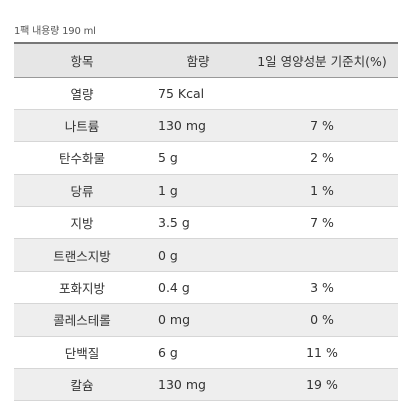  Describe the element at coordinates (322, 190) in the screenshot. I see `row-daily-value: 1 %` at that location.